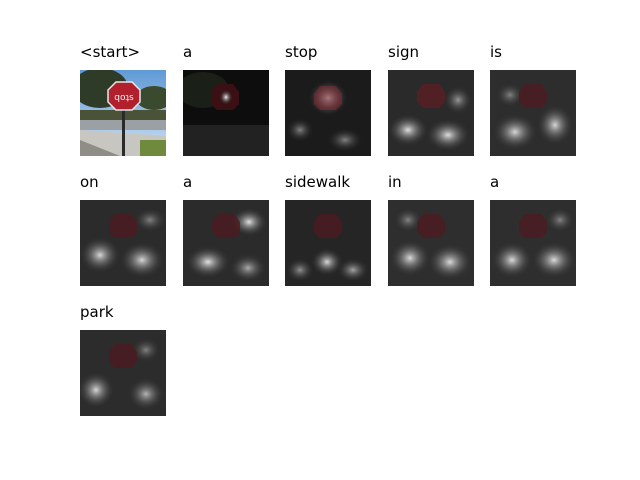 The width and height of the screenshot is (640, 480). What do you see at coordinates (404, 52) in the screenshot?
I see `caption-word: sign` at bounding box center [404, 52].